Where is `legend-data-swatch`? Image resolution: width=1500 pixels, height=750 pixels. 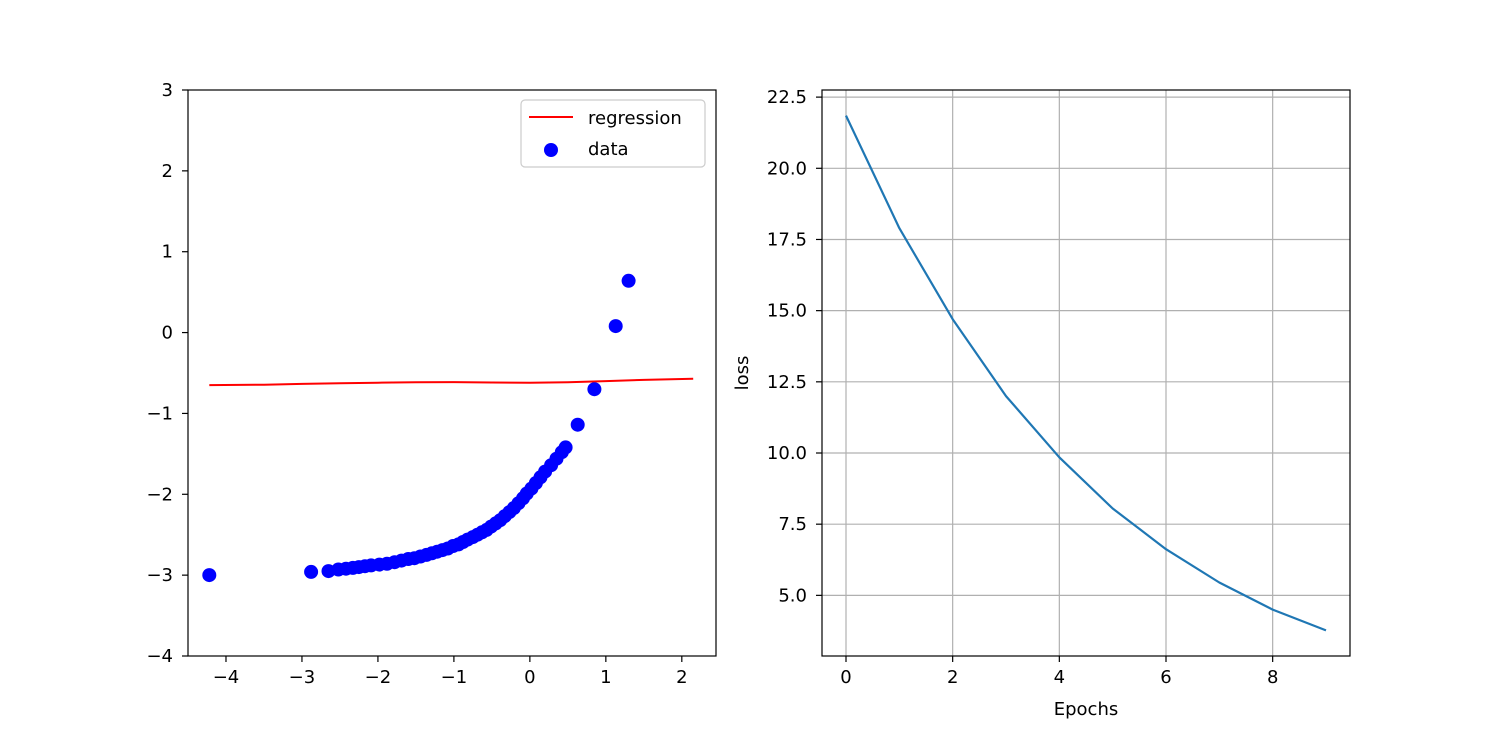 legend-data-swatch is located at coordinates (551, 150).